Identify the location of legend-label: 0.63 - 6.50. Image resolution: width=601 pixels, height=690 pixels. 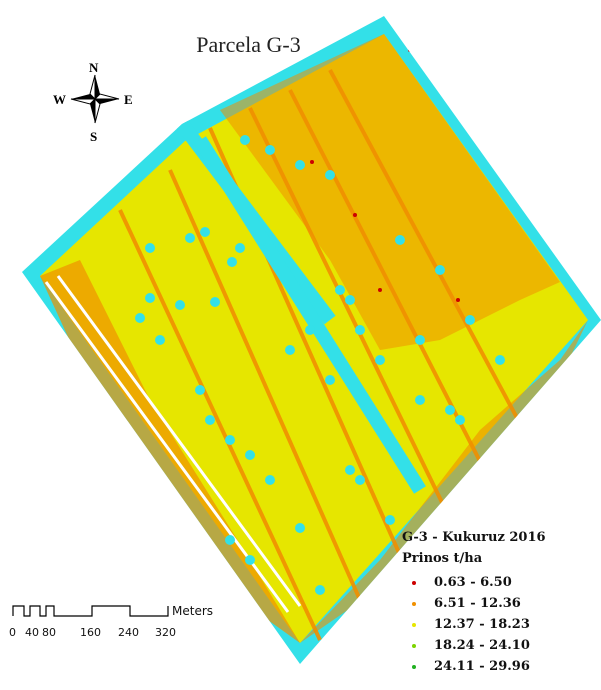
(473, 582).